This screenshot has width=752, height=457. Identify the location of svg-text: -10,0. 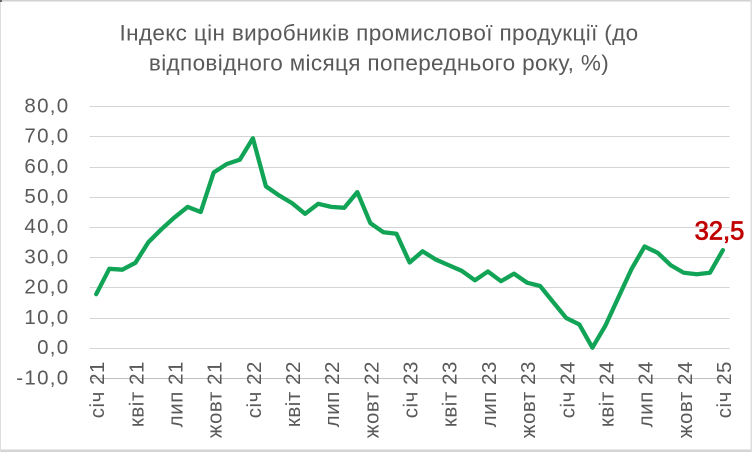
(42, 377).